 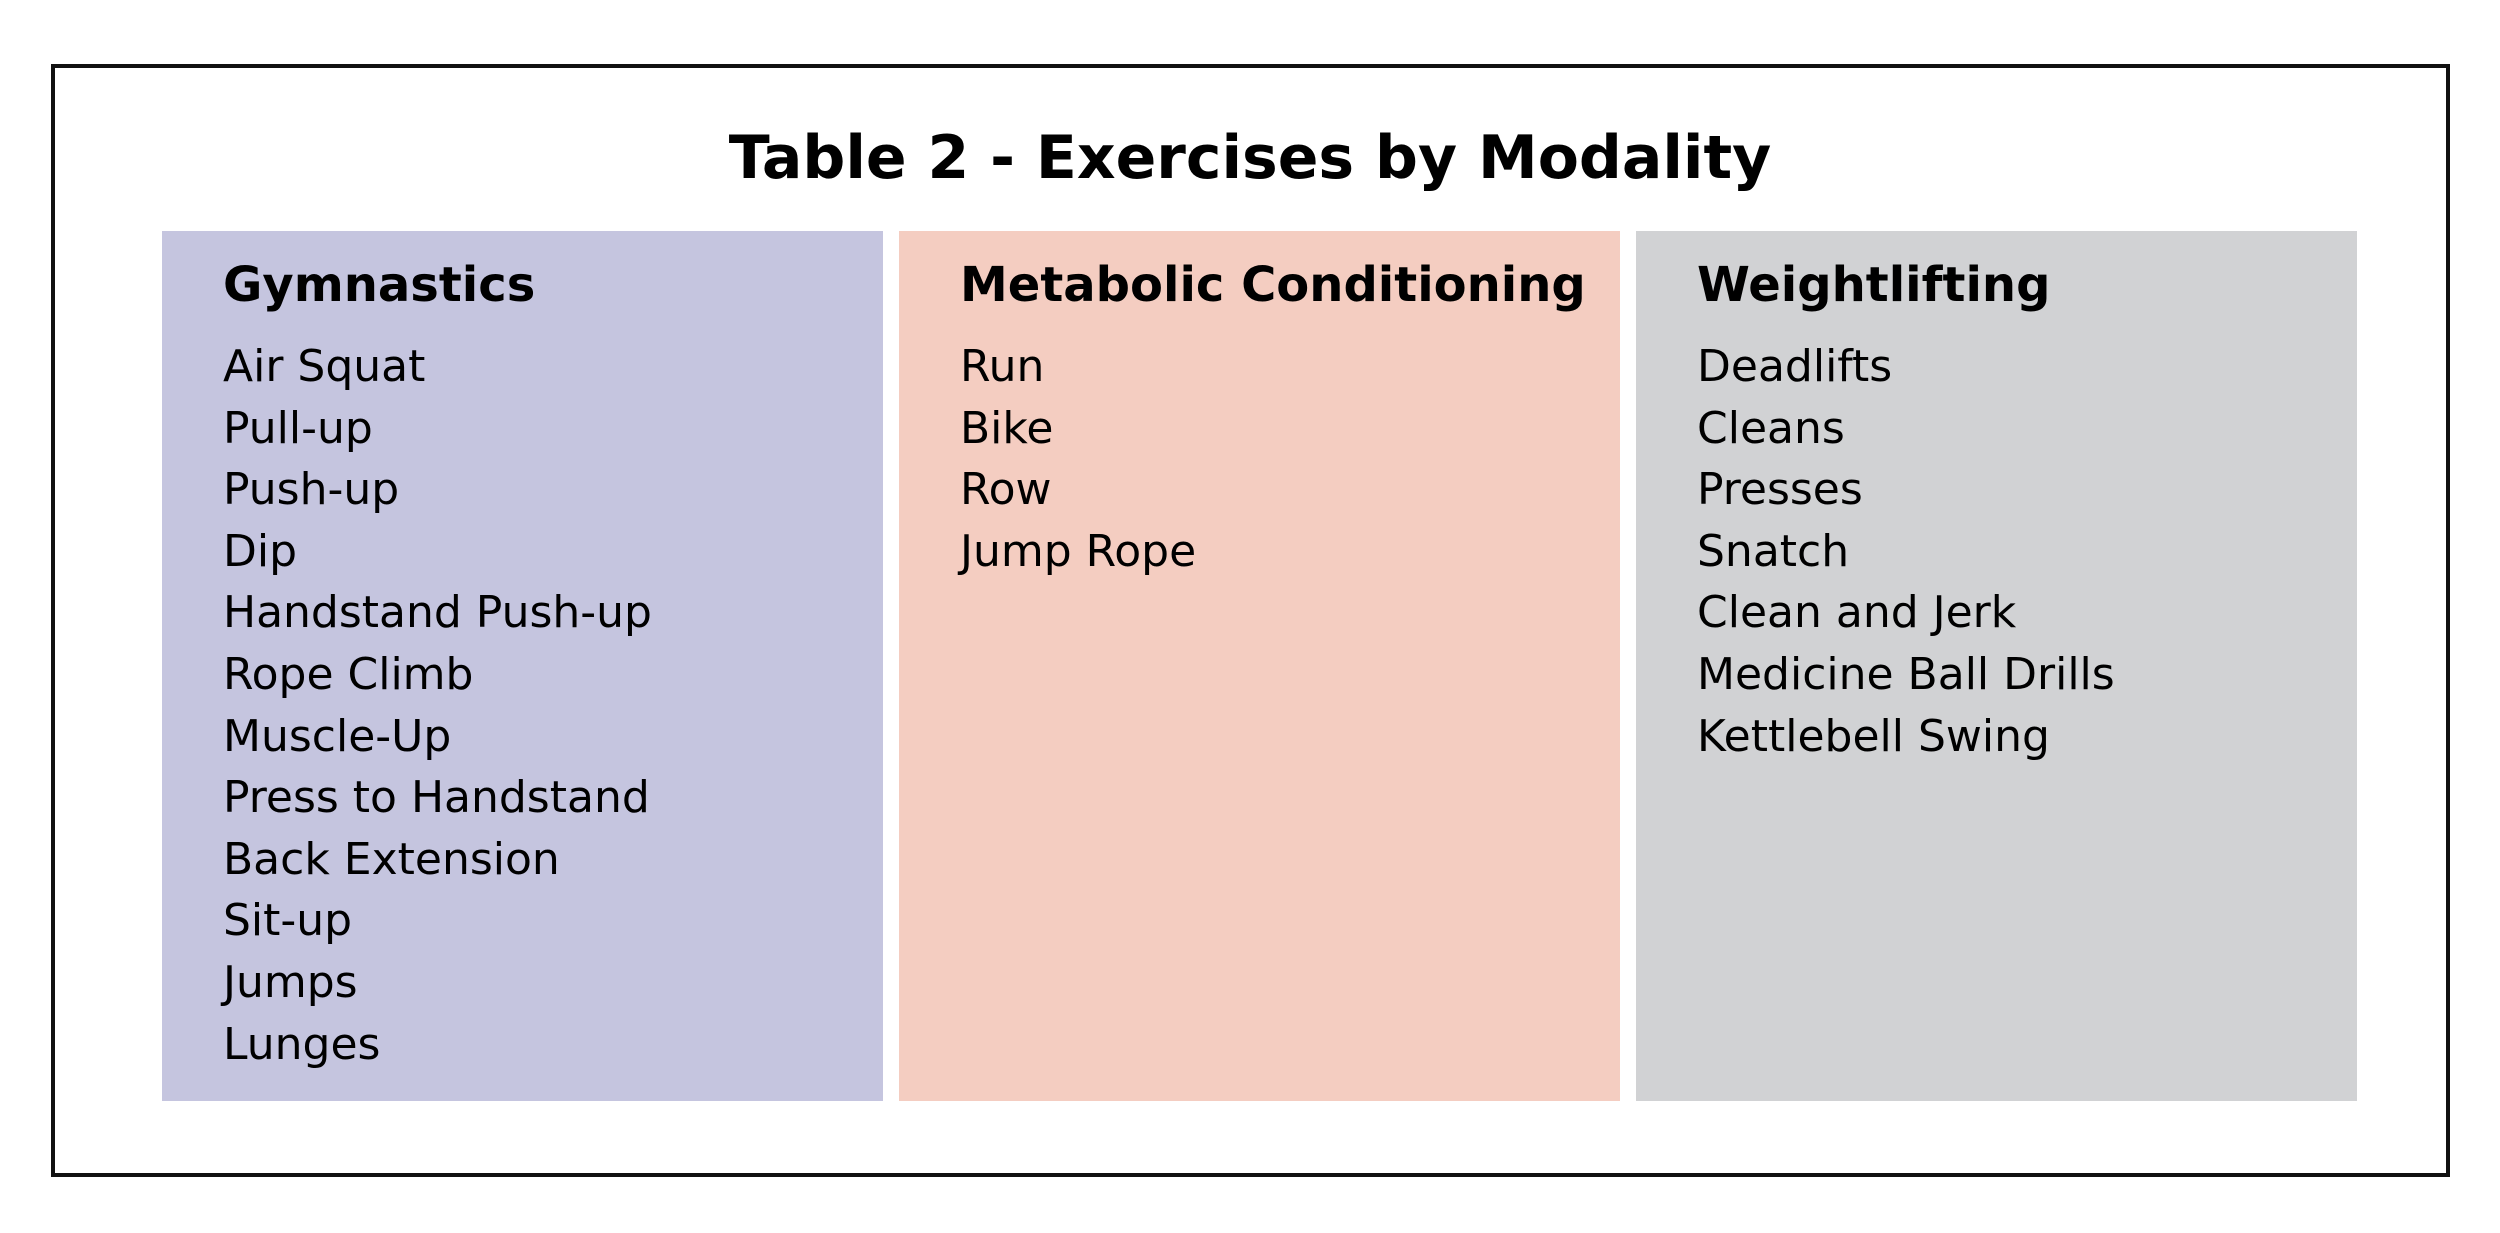 What do you see at coordinates (260, 551) in the screenshot?
I see `exercise-item: Dip` at bounding box center [260, 551].